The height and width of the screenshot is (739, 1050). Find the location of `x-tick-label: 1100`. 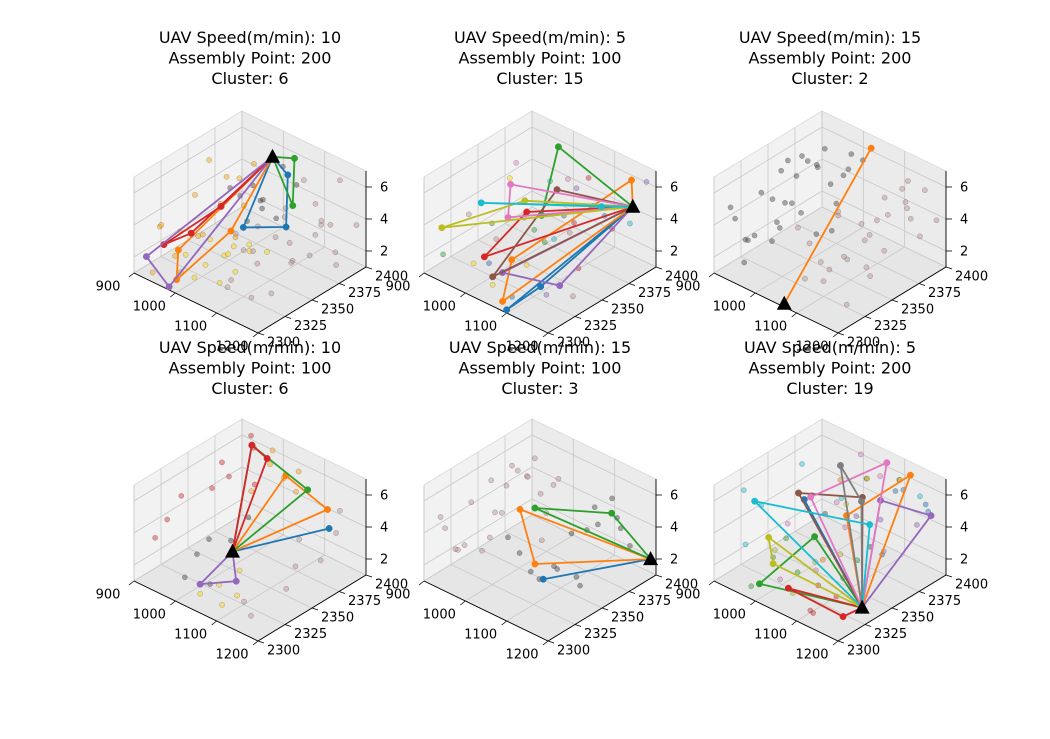

x-tick-label: 1100 is located at coordinates (480, 327).